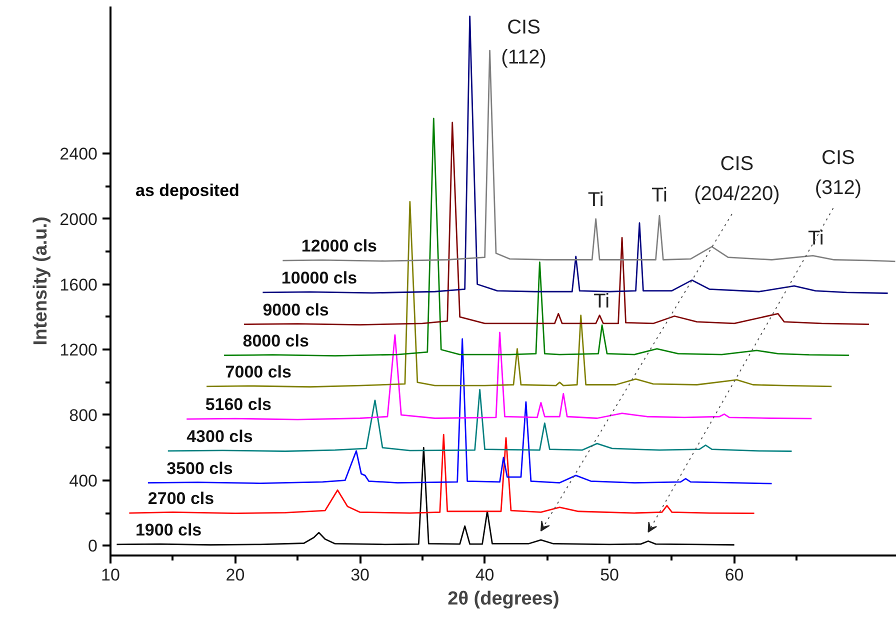  What do you see at coordinates (168, 530) in the screenshot?
I see `series-label: 1900 cls` at bounding box center [168, 530].